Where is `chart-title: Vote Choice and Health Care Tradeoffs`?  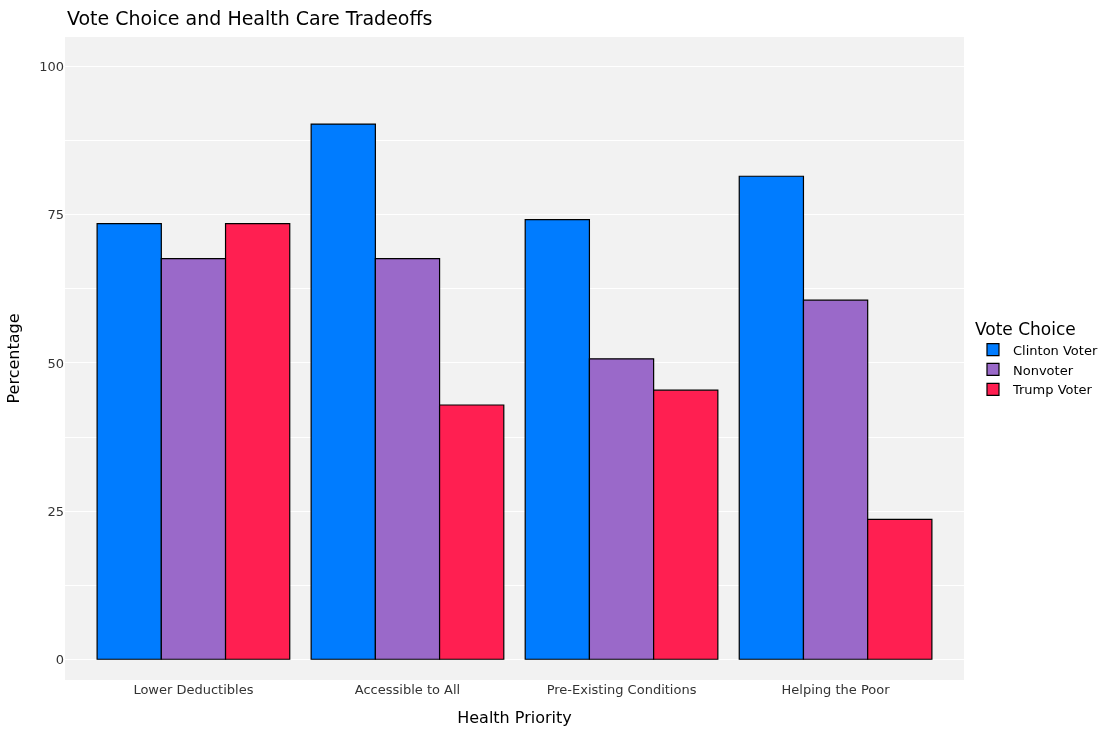 chart-title: Vote Choice and Health Care Tradeoffs is located at coordinates (249, 17).